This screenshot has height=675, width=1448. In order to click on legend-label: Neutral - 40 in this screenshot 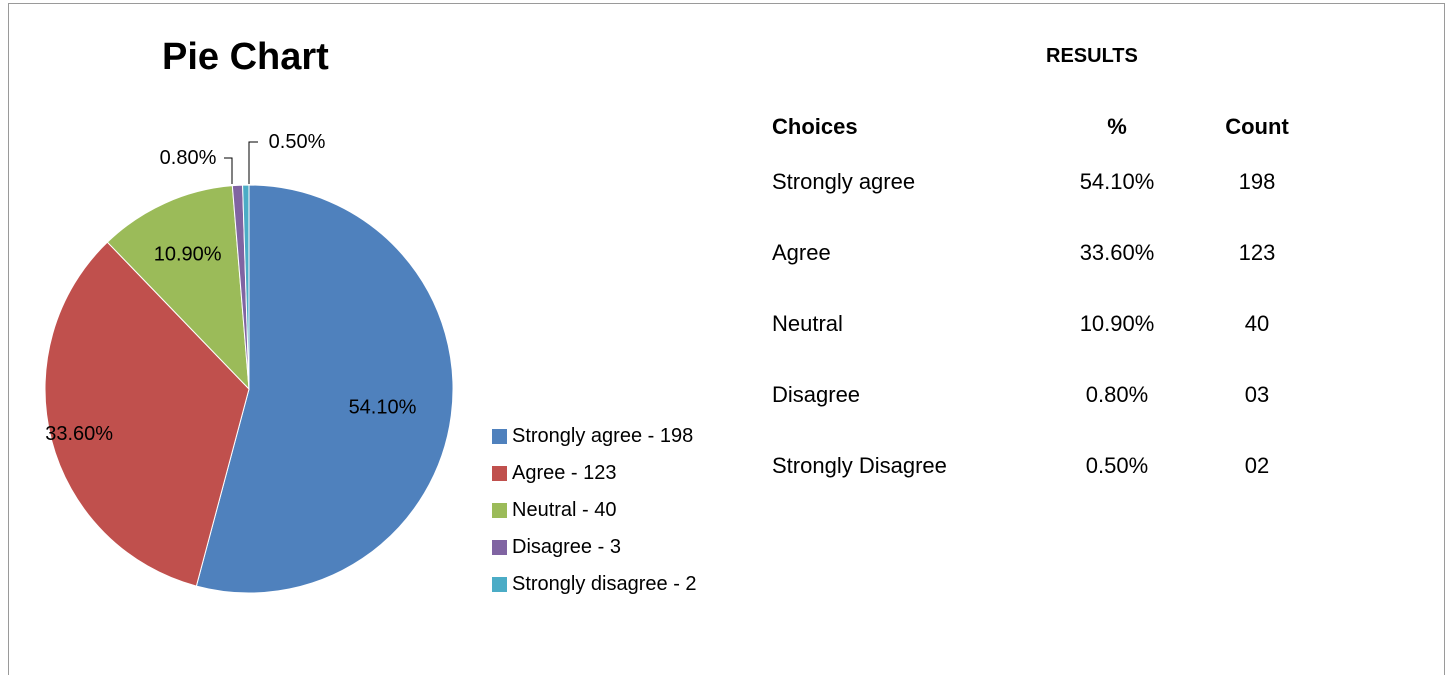, I will do `click(564, 510)`.